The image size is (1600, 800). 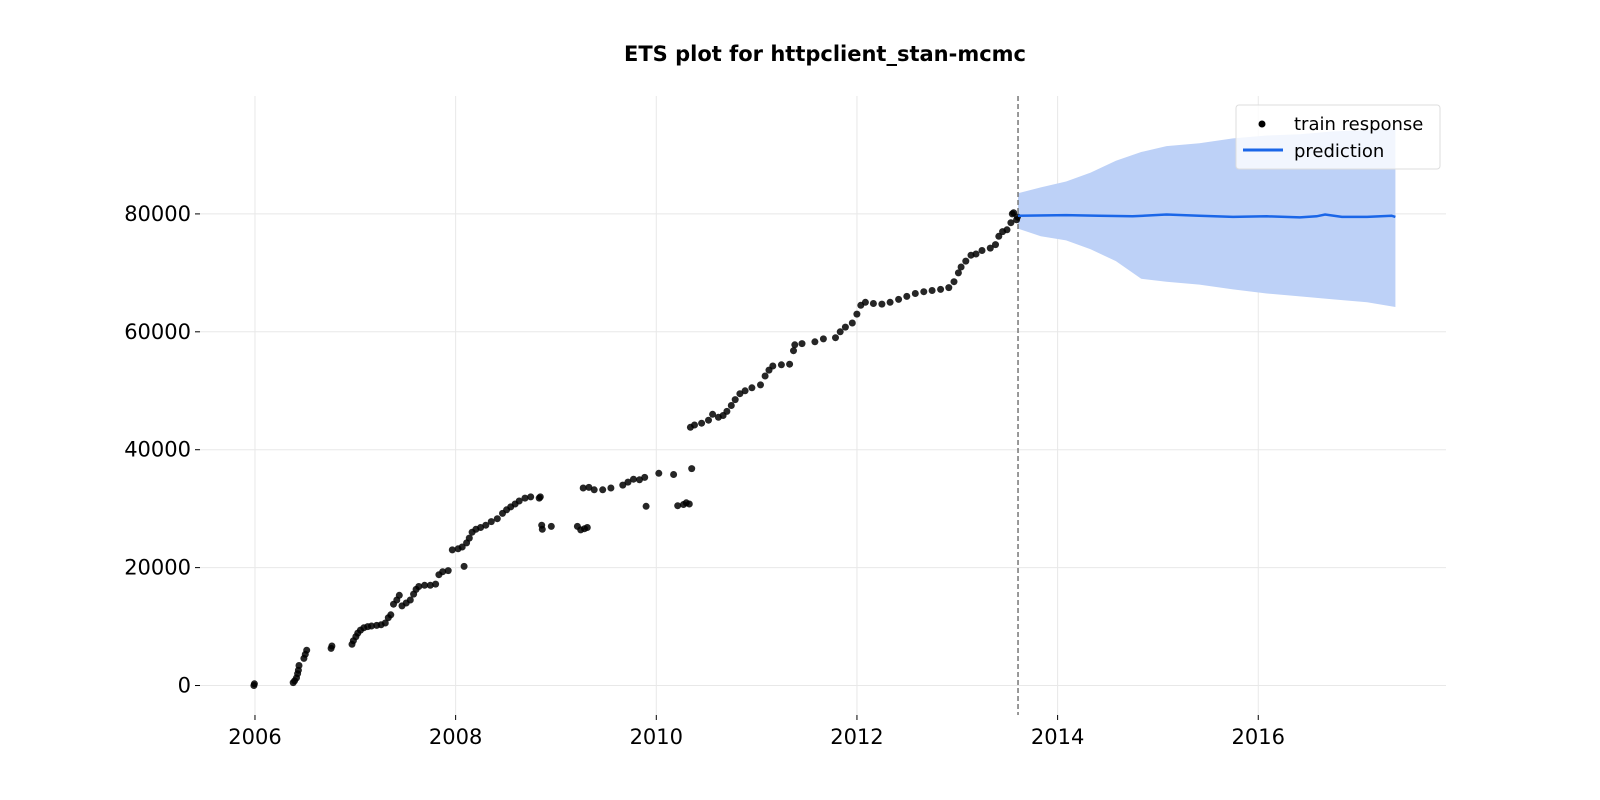 I want to click on prediction-line, so click(x=1206, y=216).